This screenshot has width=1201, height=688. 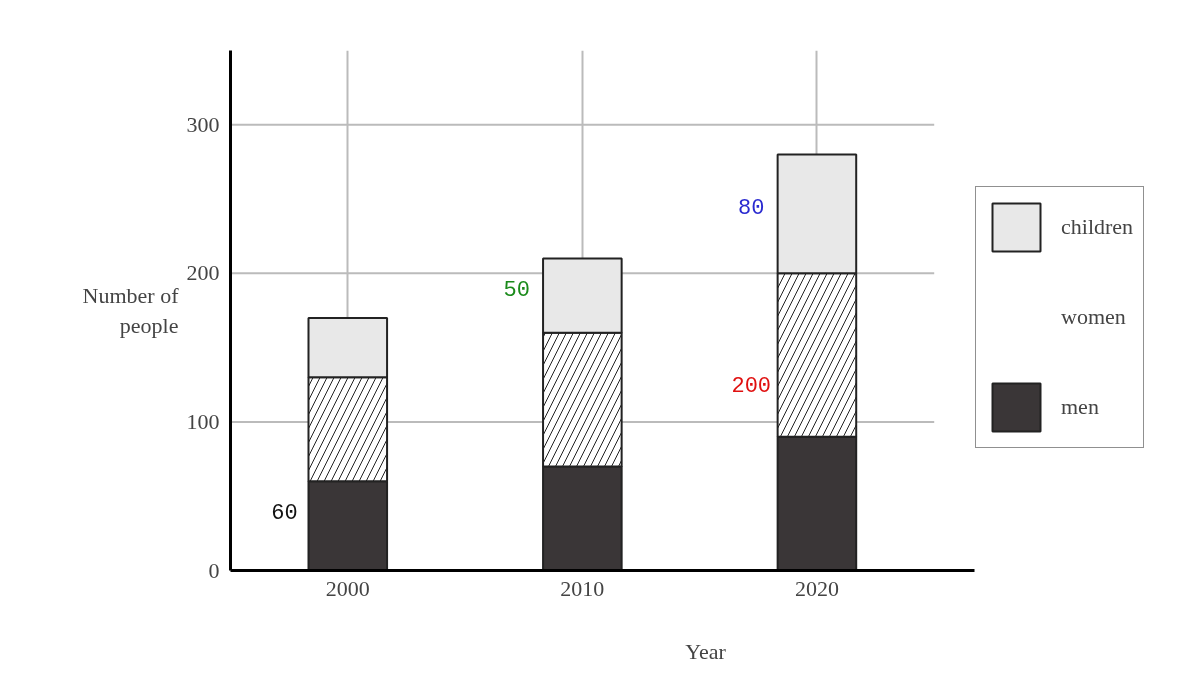 What do you see at coordinates (203, 124) in the screenshot?
I see `y-tick-label: 300` at bounding box center [203, 124].